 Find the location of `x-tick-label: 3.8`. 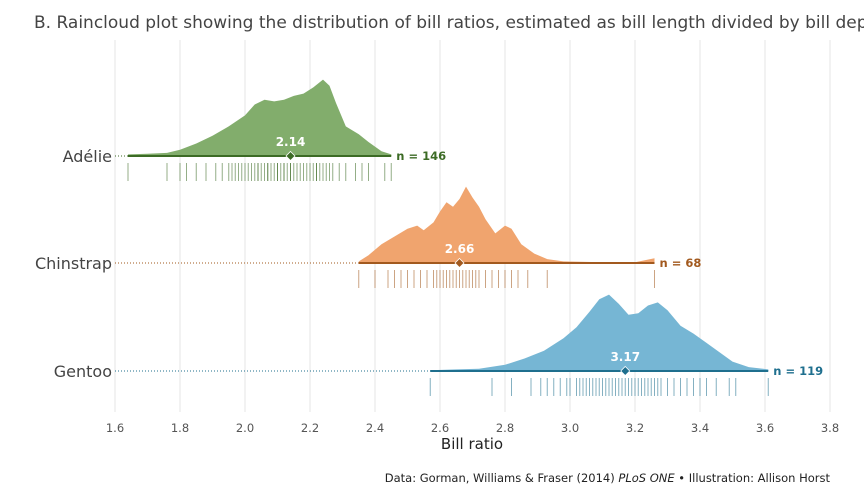

x-tick-label: 3.8 is located at coordinates (830, 428).